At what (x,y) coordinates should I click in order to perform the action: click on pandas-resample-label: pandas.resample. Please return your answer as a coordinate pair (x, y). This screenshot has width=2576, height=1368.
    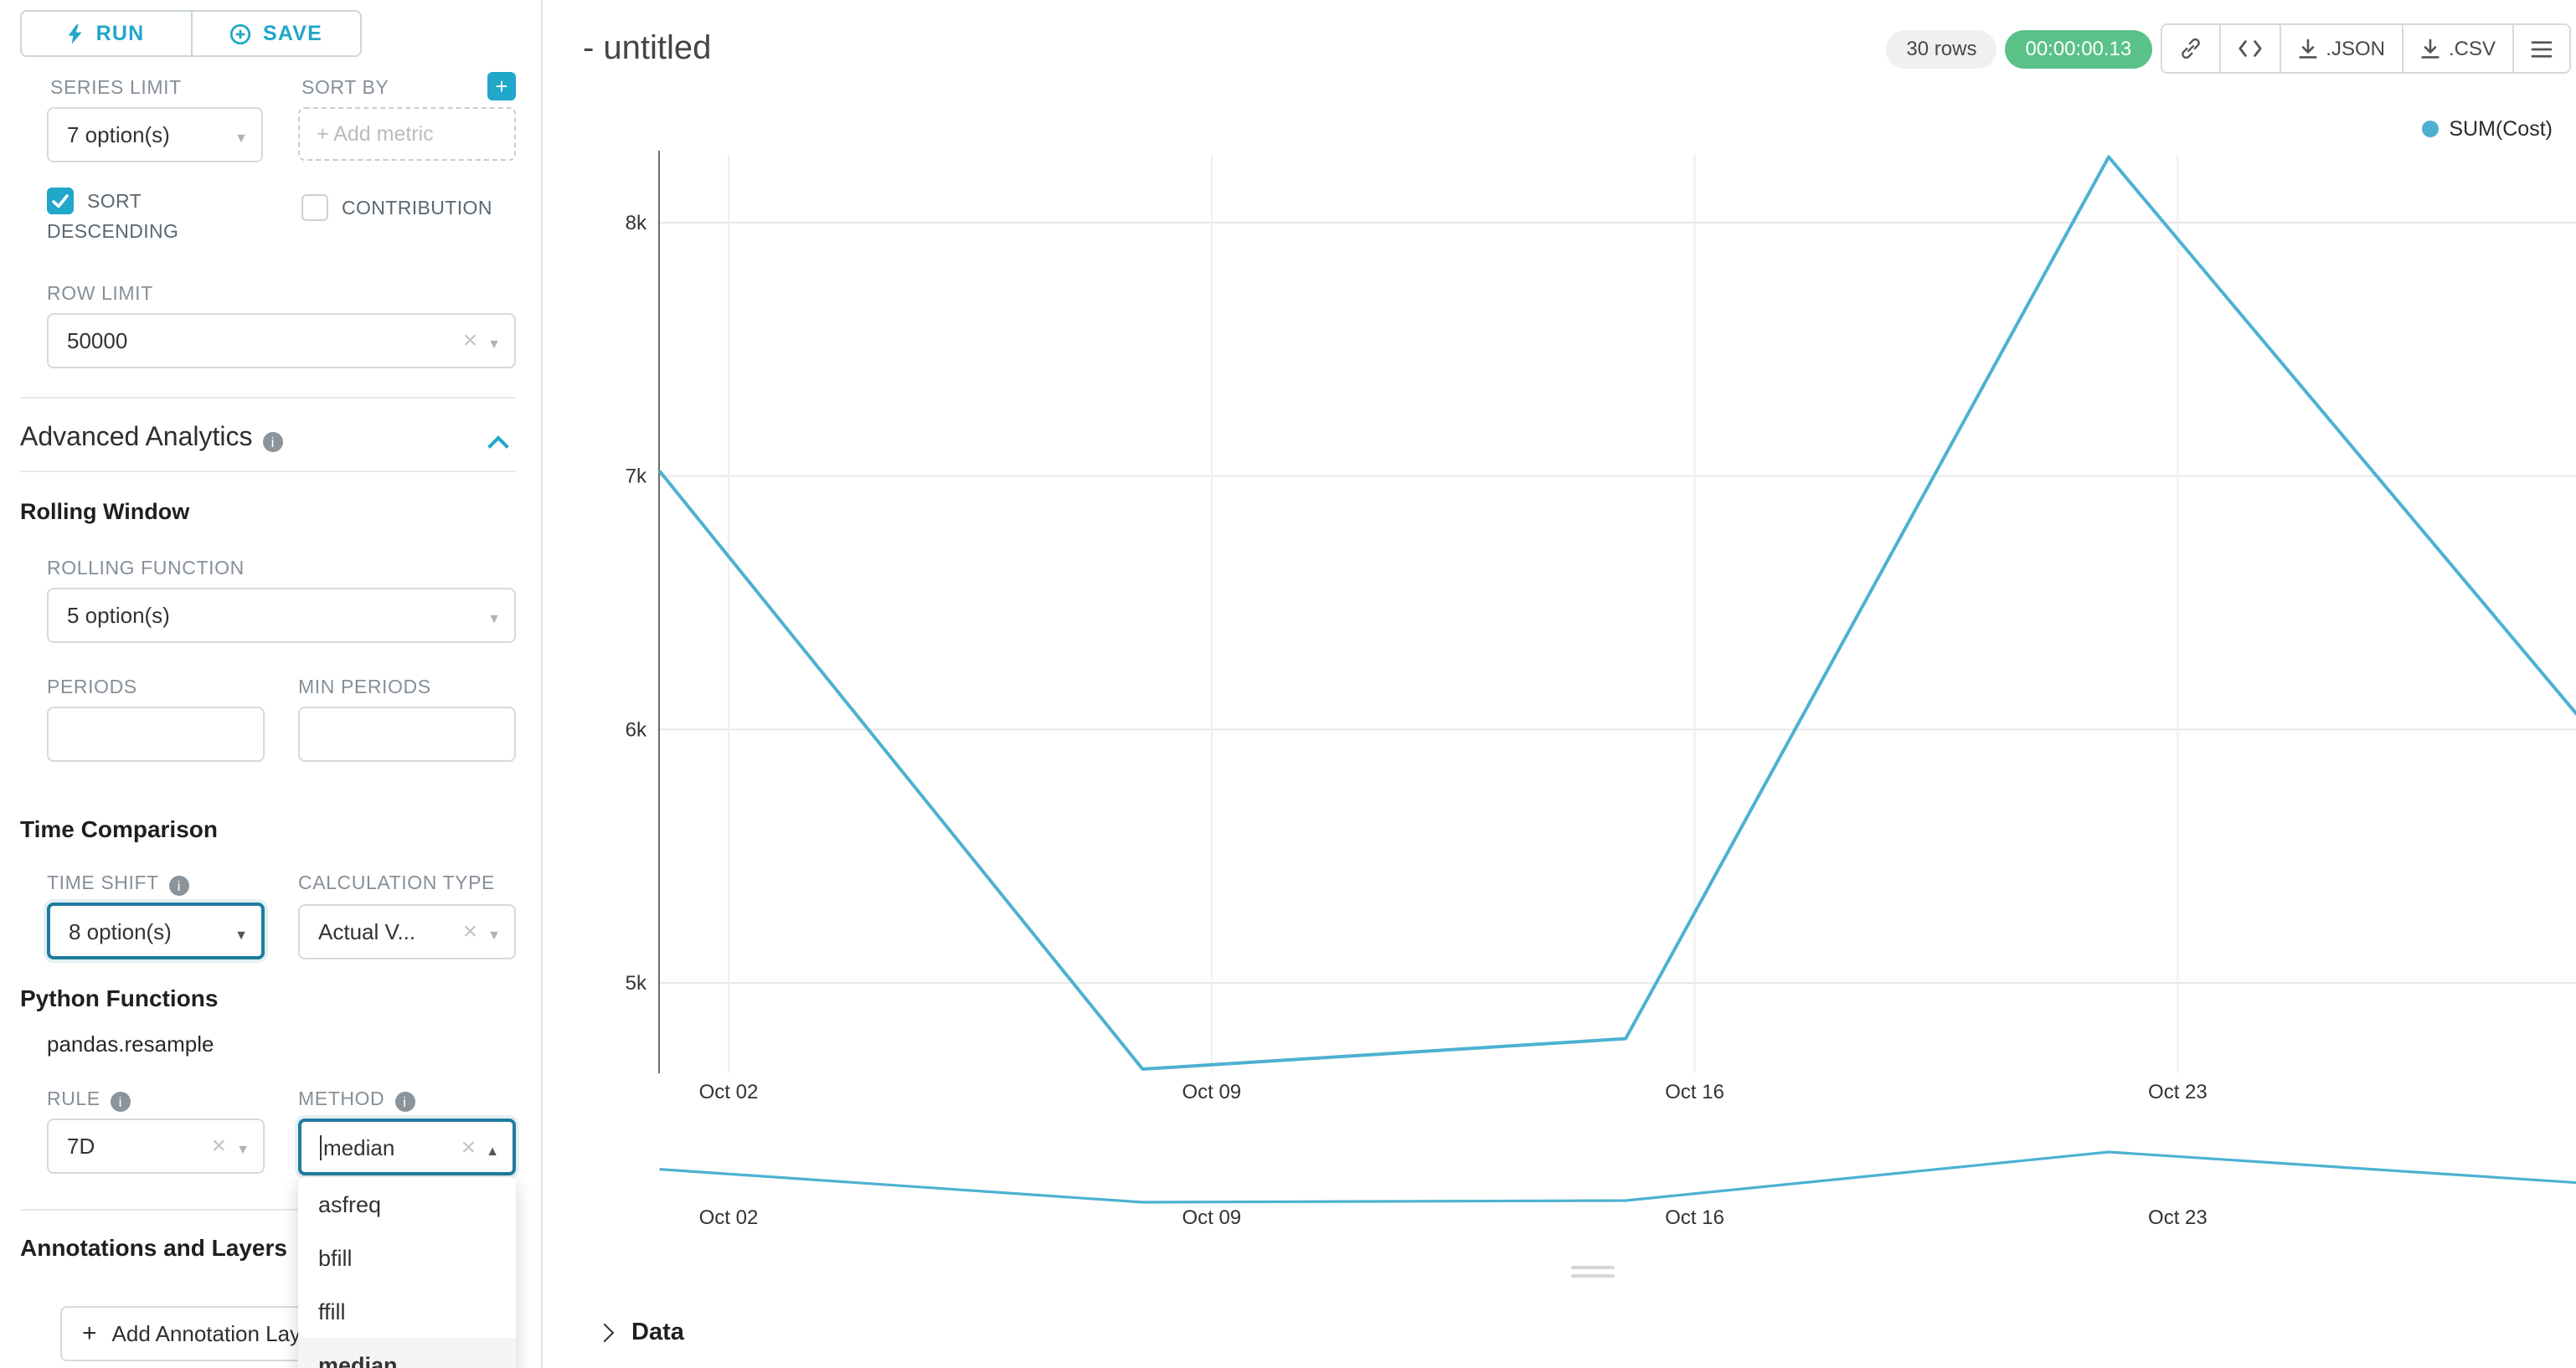
    Looking at the image, I should click on (130, 1044).